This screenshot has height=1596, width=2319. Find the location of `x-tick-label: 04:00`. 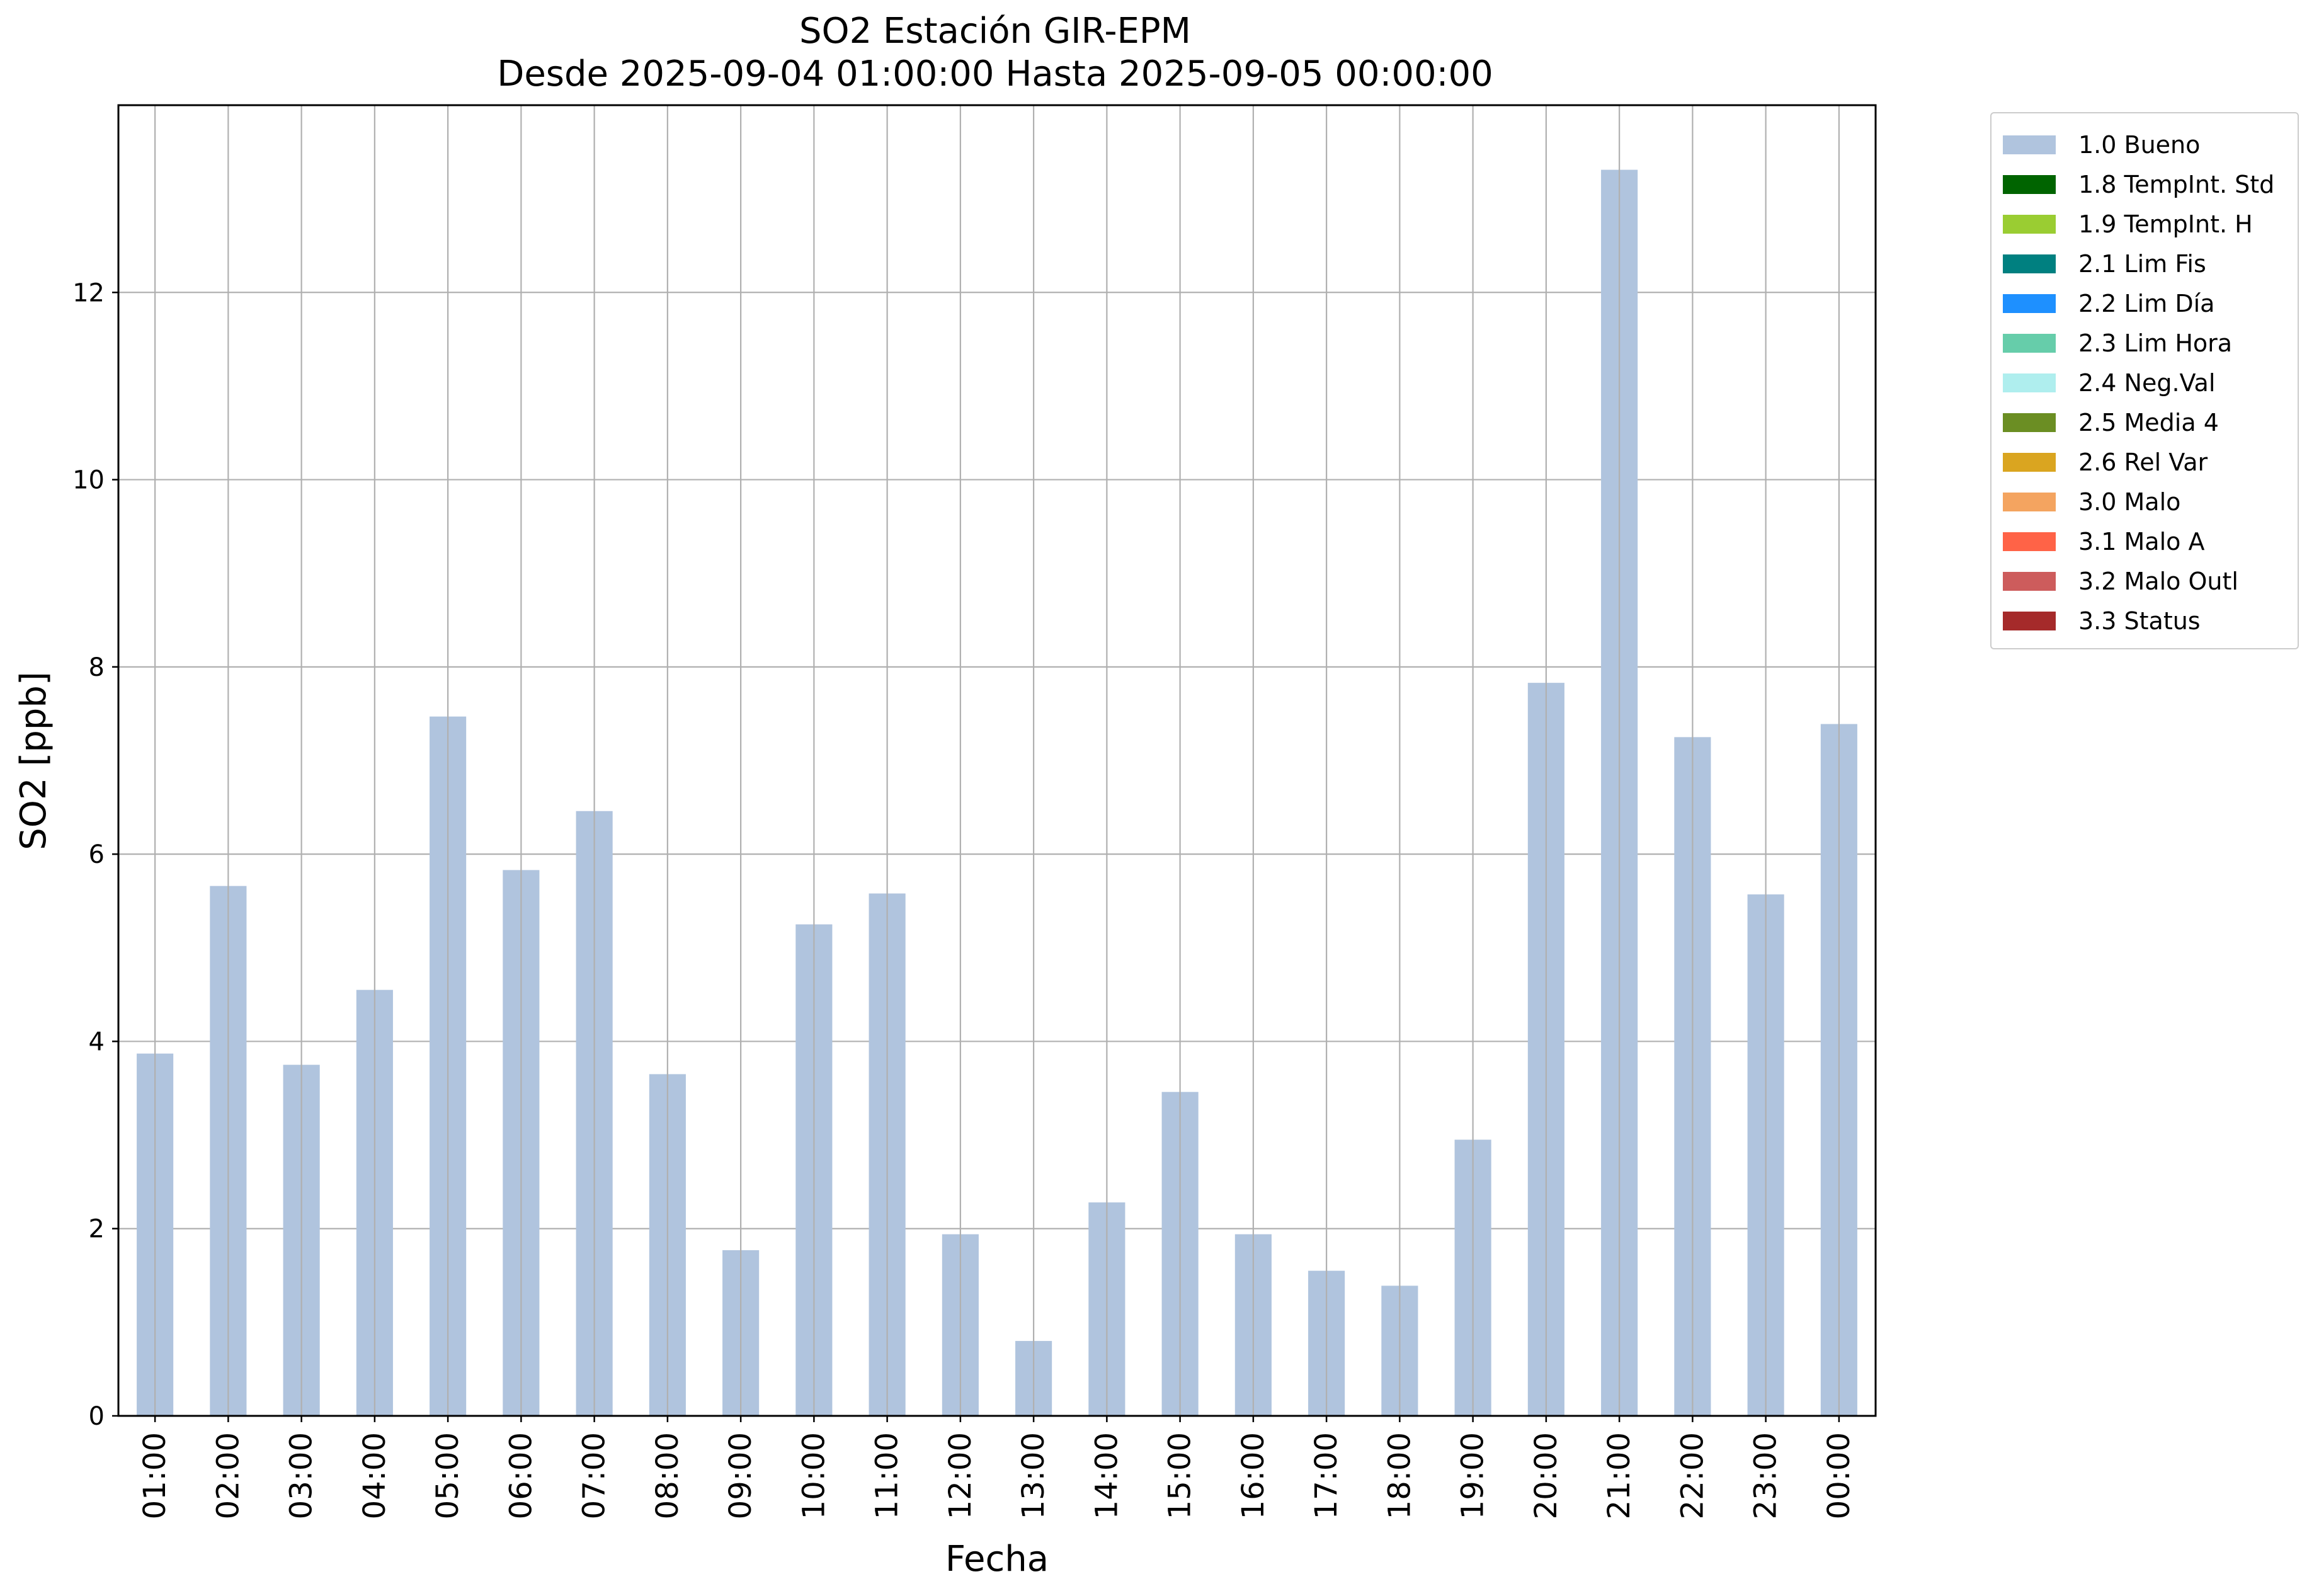

x-tick-label: 04:00 is located at coordinates (374, 1475).